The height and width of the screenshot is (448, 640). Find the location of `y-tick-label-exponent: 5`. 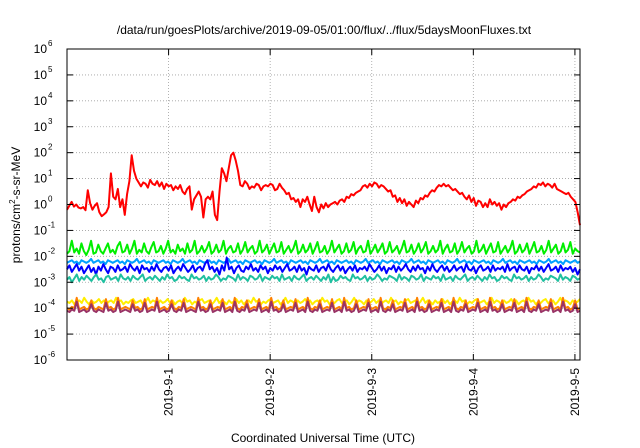

y-tick-label-exponent: 5 is located at coordinates (50, 69).